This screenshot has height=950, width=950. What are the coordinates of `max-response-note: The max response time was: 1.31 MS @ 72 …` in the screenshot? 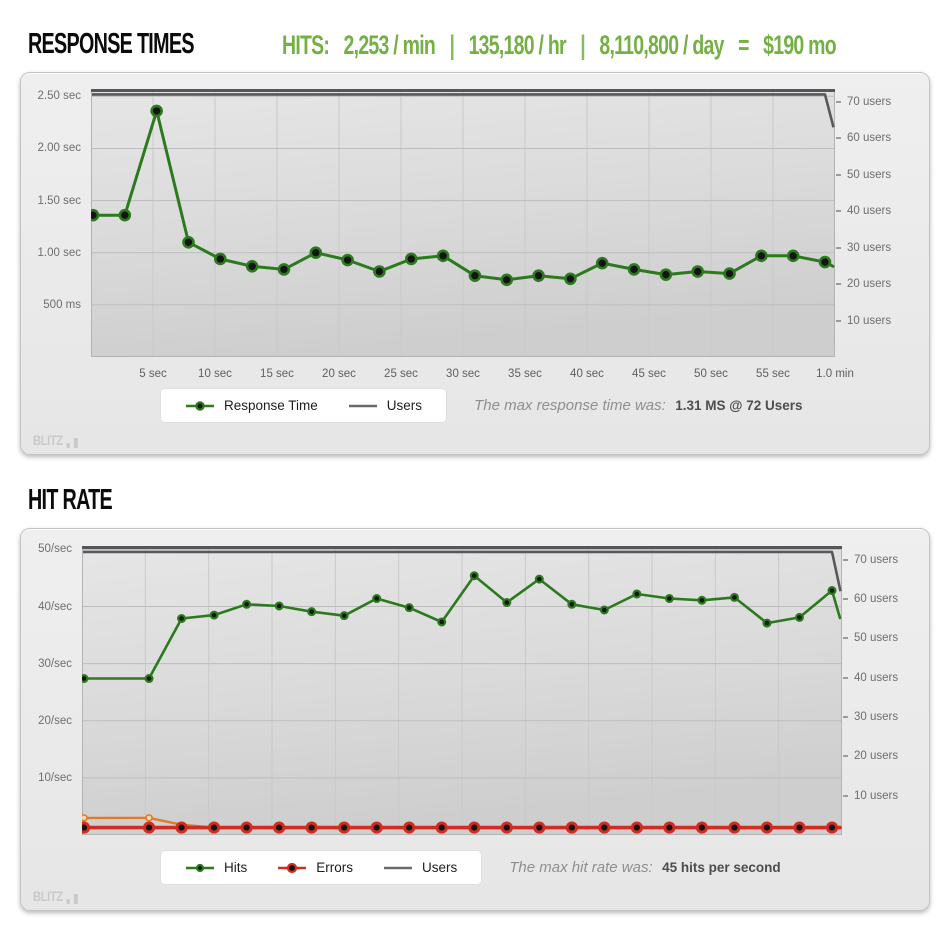 It's located at (638, 406).